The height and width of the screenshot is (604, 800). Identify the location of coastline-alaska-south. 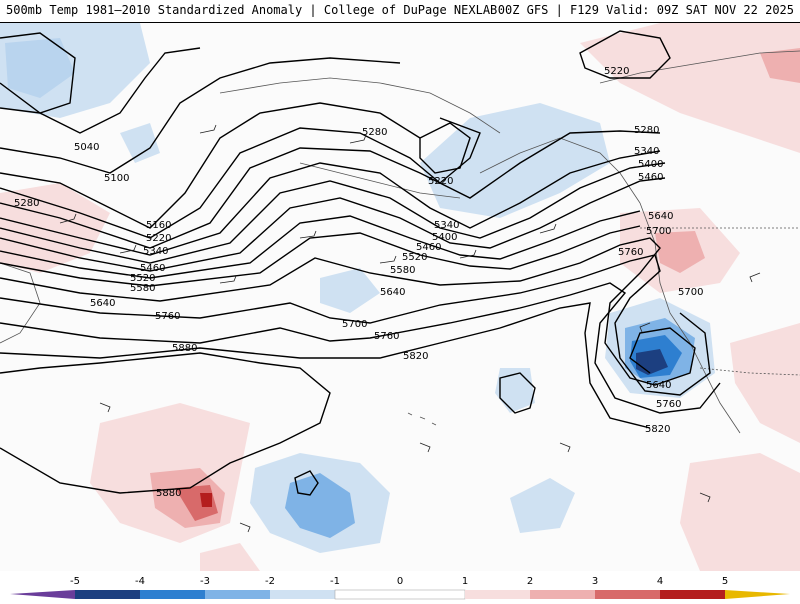
(560, 170).